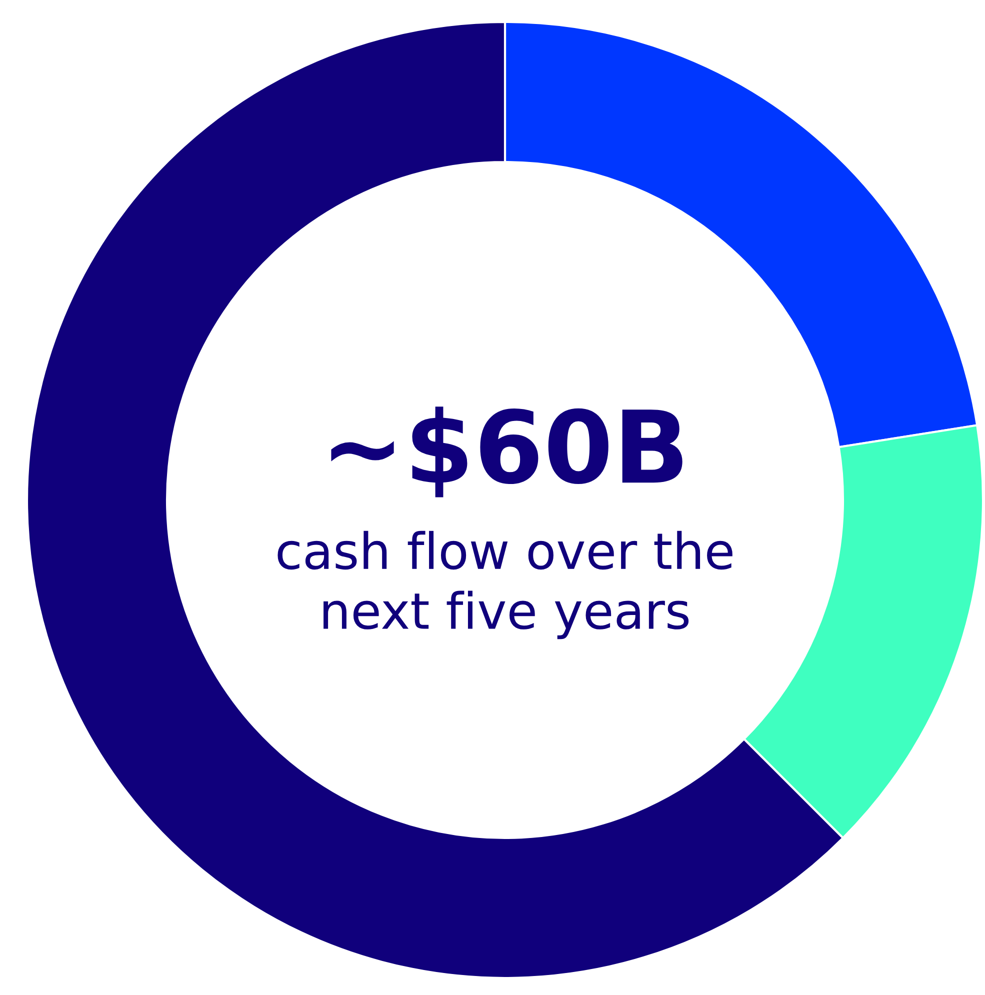  What do you see at coordinates (505, 585) in the screenshot?
I see `text: cash flow over the next five years` at bounding box center [505, 585].